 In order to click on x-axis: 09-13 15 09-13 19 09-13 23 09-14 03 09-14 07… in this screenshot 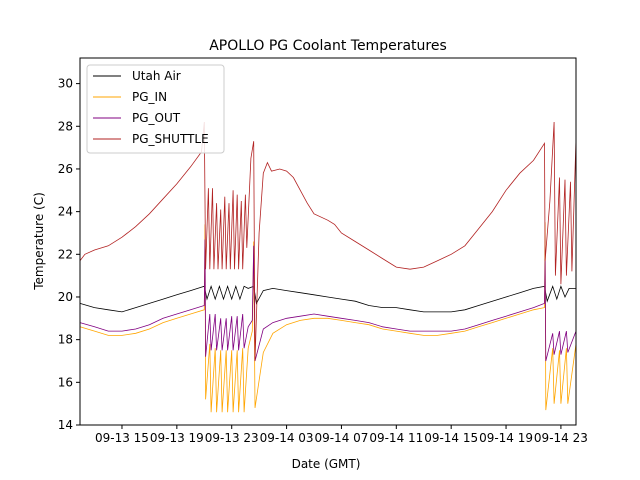, I will do `click(341, 435)`.